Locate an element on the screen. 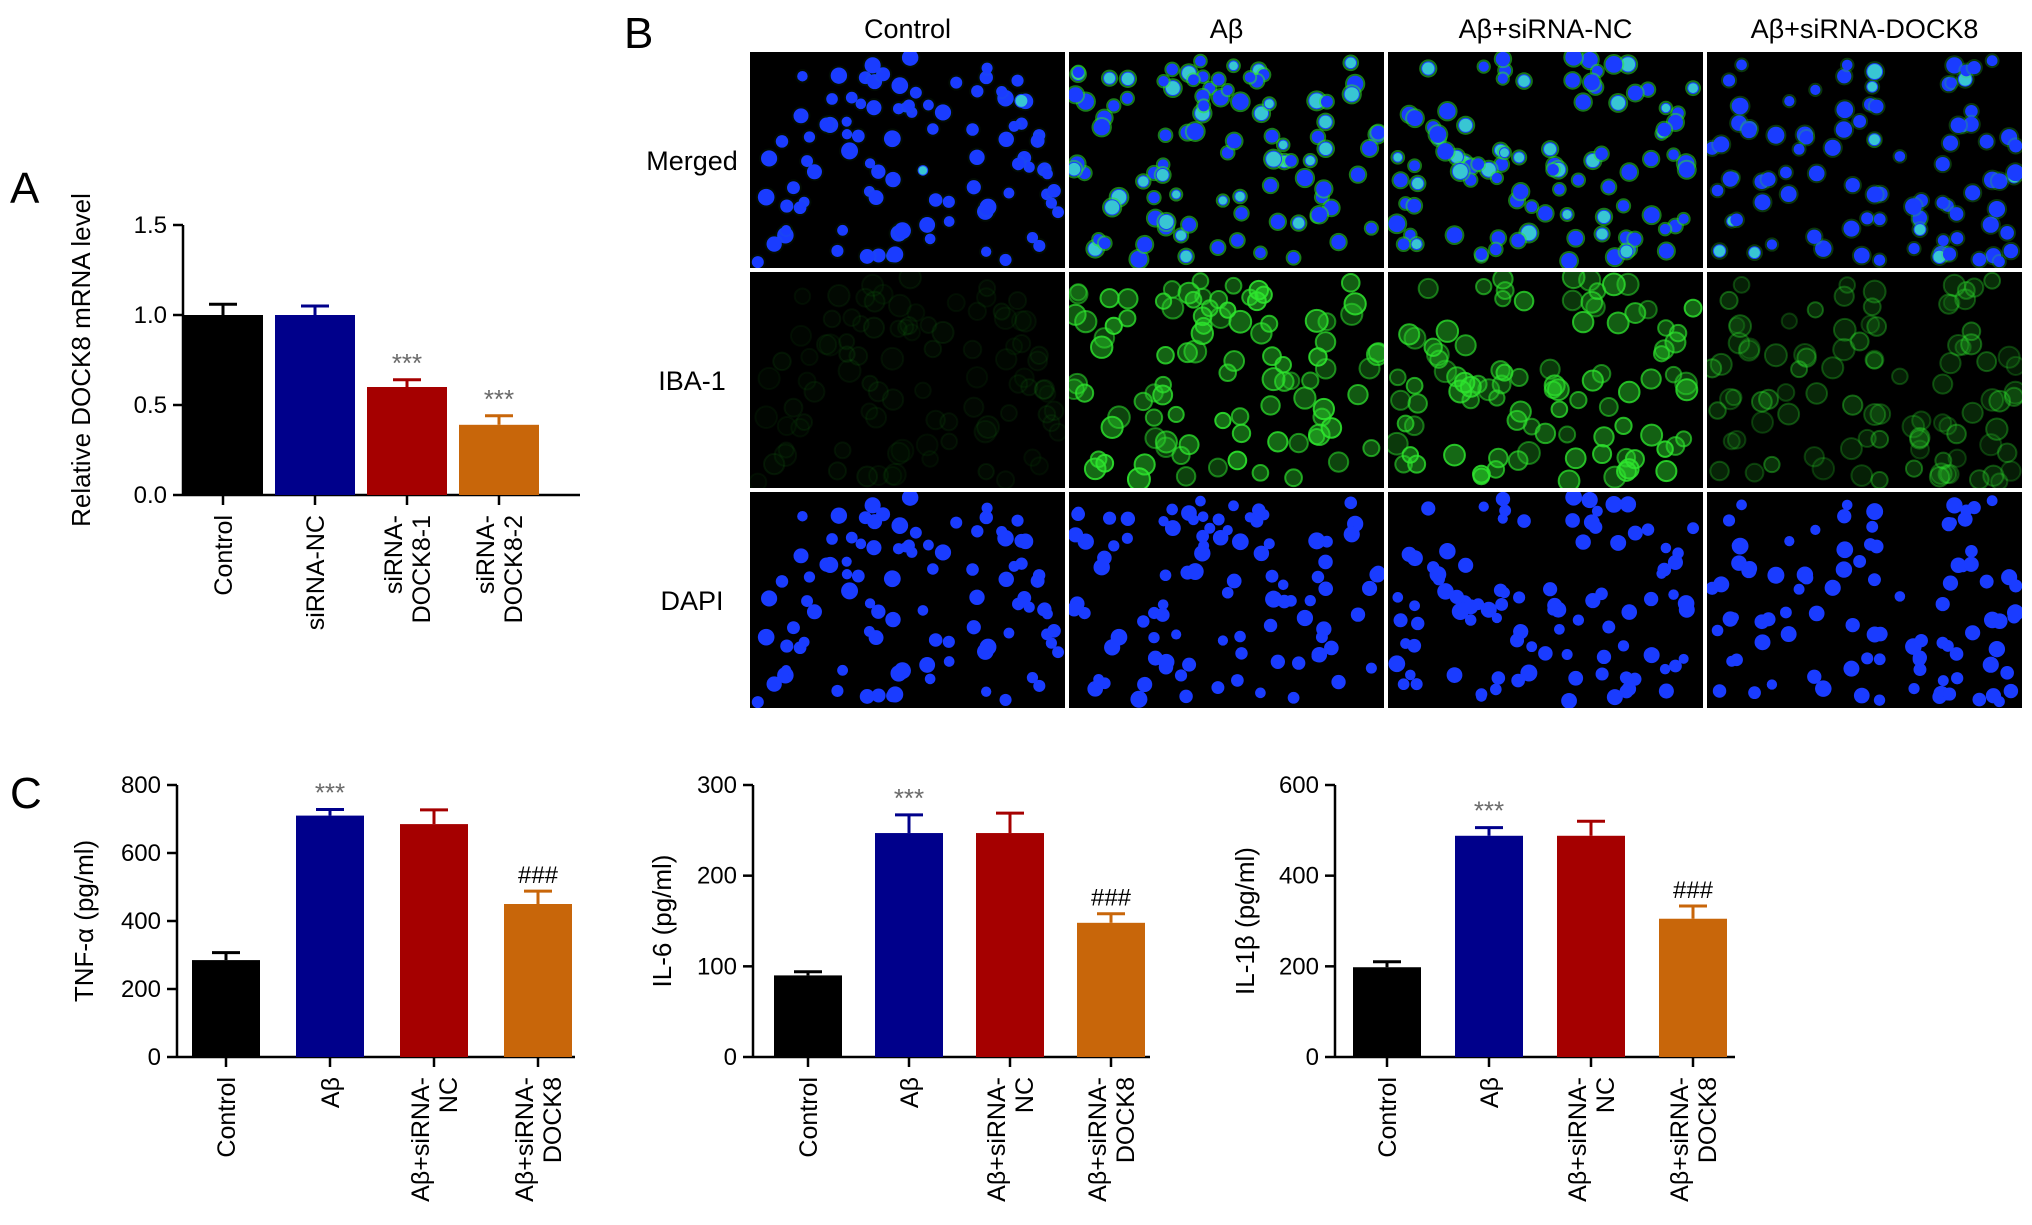 The height and width of the screenshot is (1225, 2032). bar is located at coordinates (909, 945).